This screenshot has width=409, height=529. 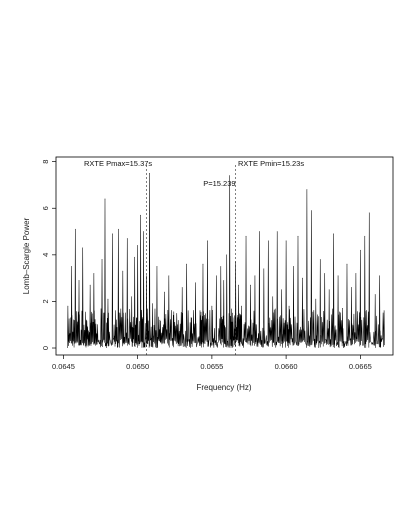 I want to click on y-axis: 0 2 4 6 8, so click(x=48, y=255).